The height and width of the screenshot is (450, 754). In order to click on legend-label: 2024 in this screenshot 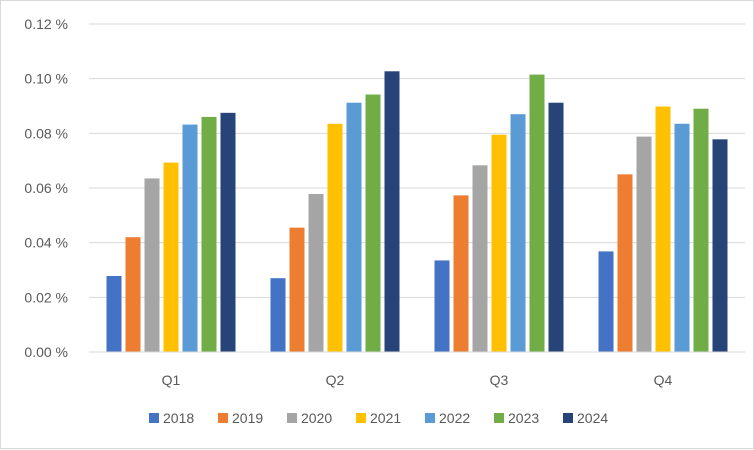, I will do `click(592, 418)`.